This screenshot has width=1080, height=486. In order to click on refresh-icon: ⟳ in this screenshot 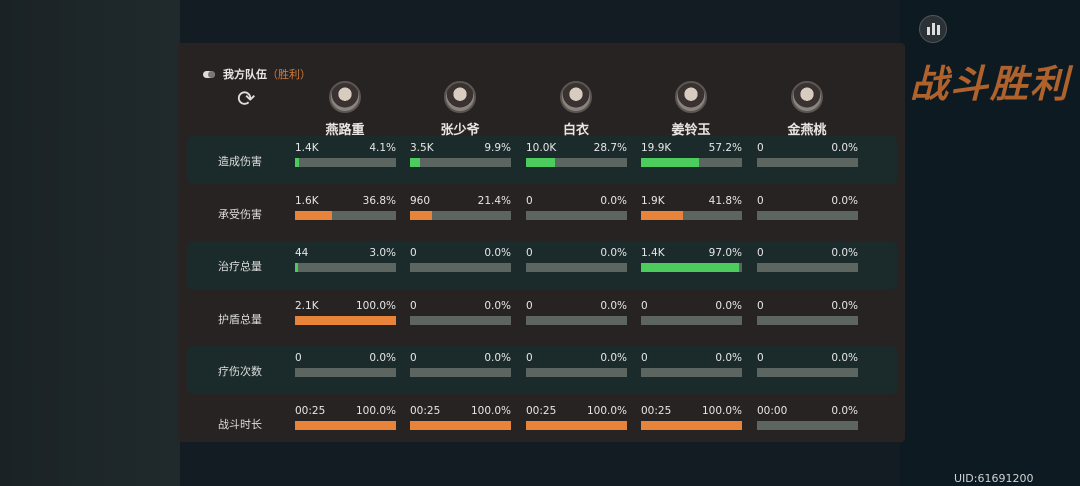, I will do `click(246, 99)`.